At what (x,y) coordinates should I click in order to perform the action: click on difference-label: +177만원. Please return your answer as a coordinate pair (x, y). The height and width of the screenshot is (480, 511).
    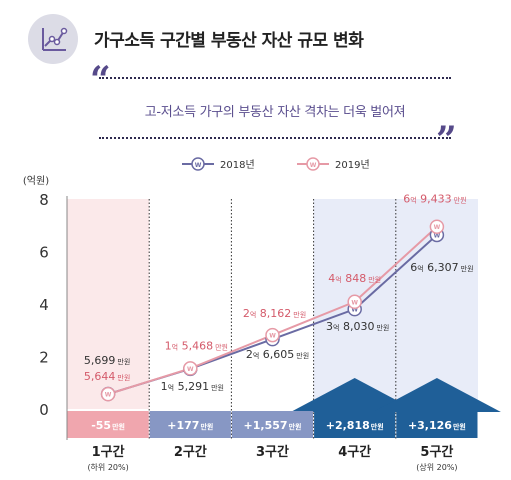
    Looking at the image, I should click on (190, 425).